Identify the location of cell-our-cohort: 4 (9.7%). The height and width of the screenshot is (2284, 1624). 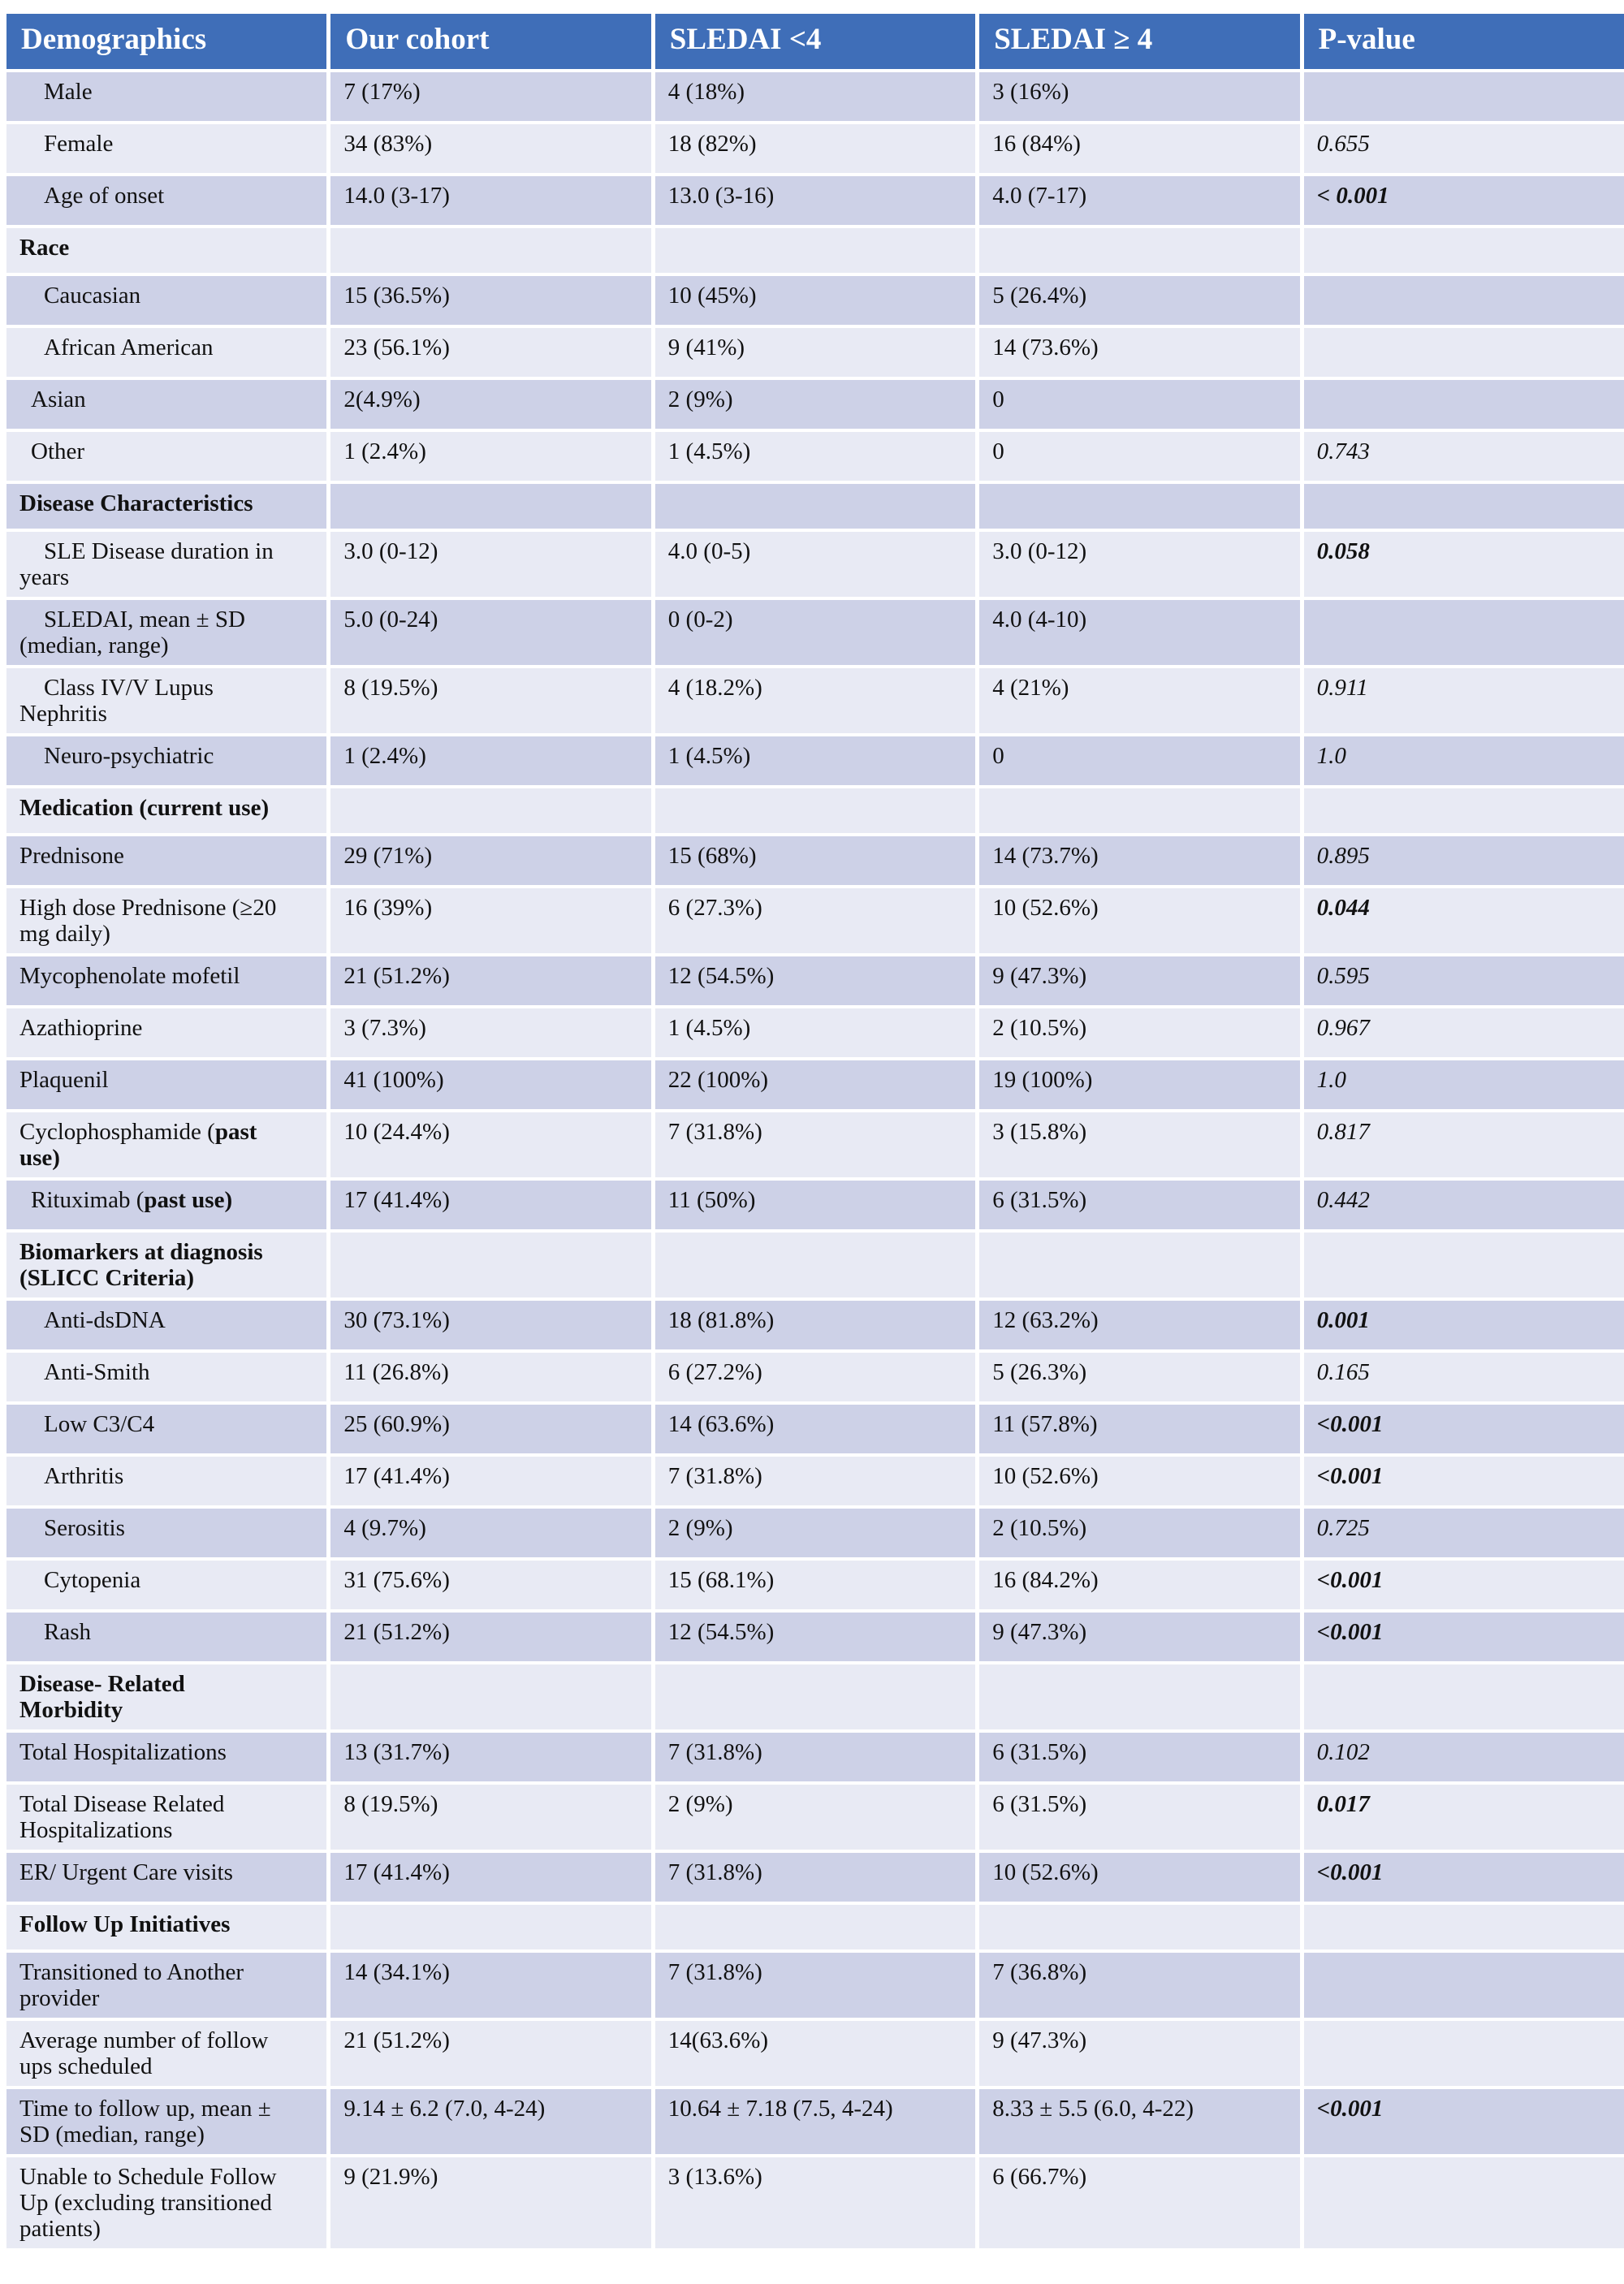
(491, 1533).